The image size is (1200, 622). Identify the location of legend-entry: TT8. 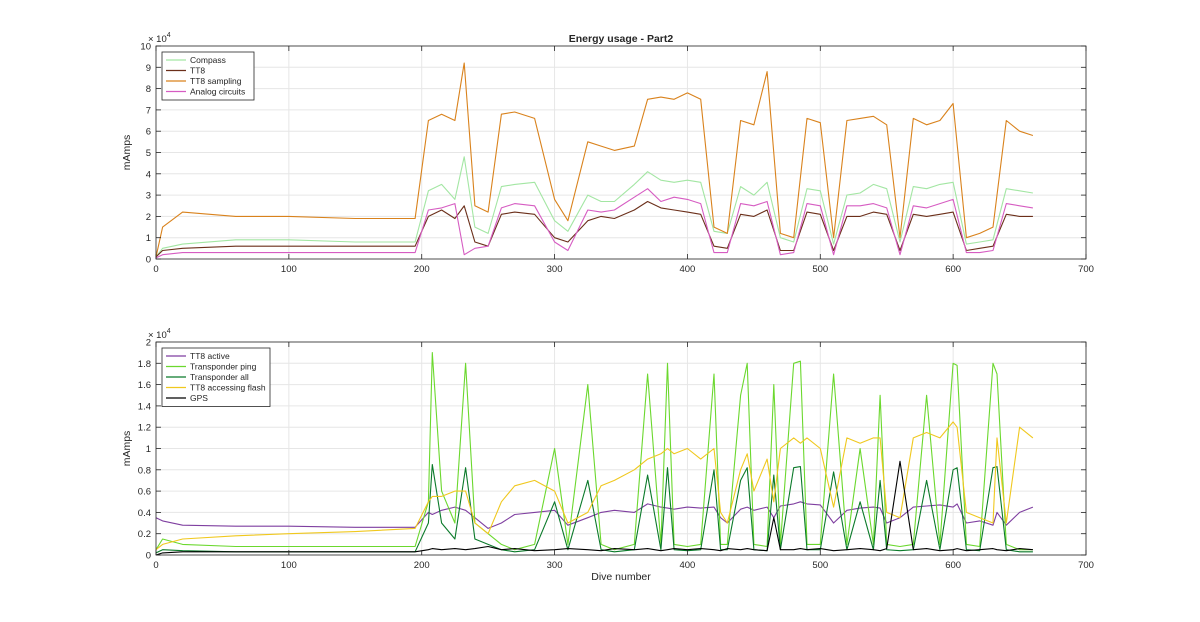
(197, 71).